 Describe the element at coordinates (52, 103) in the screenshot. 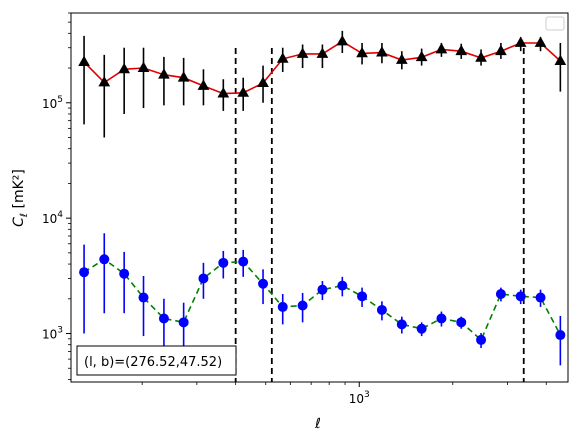

I see `y-tick-label-2: 10⁵` at that location.